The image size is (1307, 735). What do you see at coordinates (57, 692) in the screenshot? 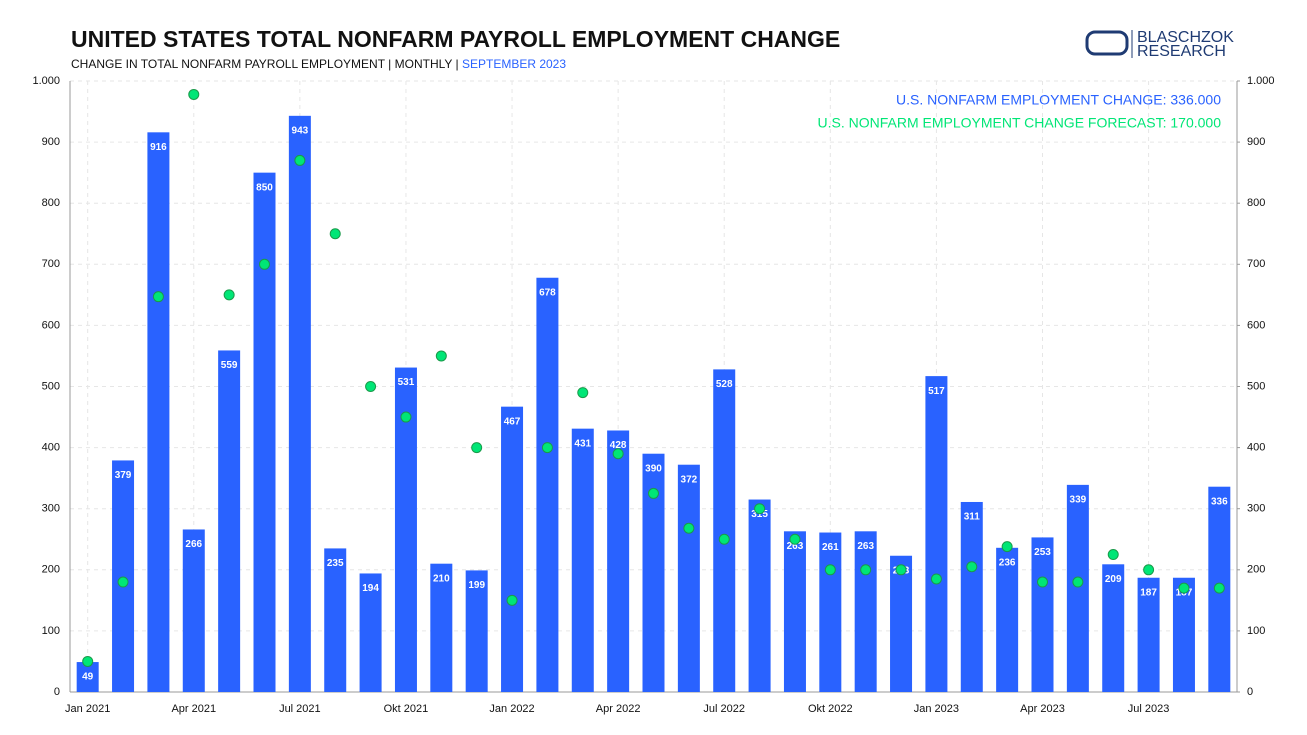
I see `y-tick-label: 0` at bounding box center [57, 692].